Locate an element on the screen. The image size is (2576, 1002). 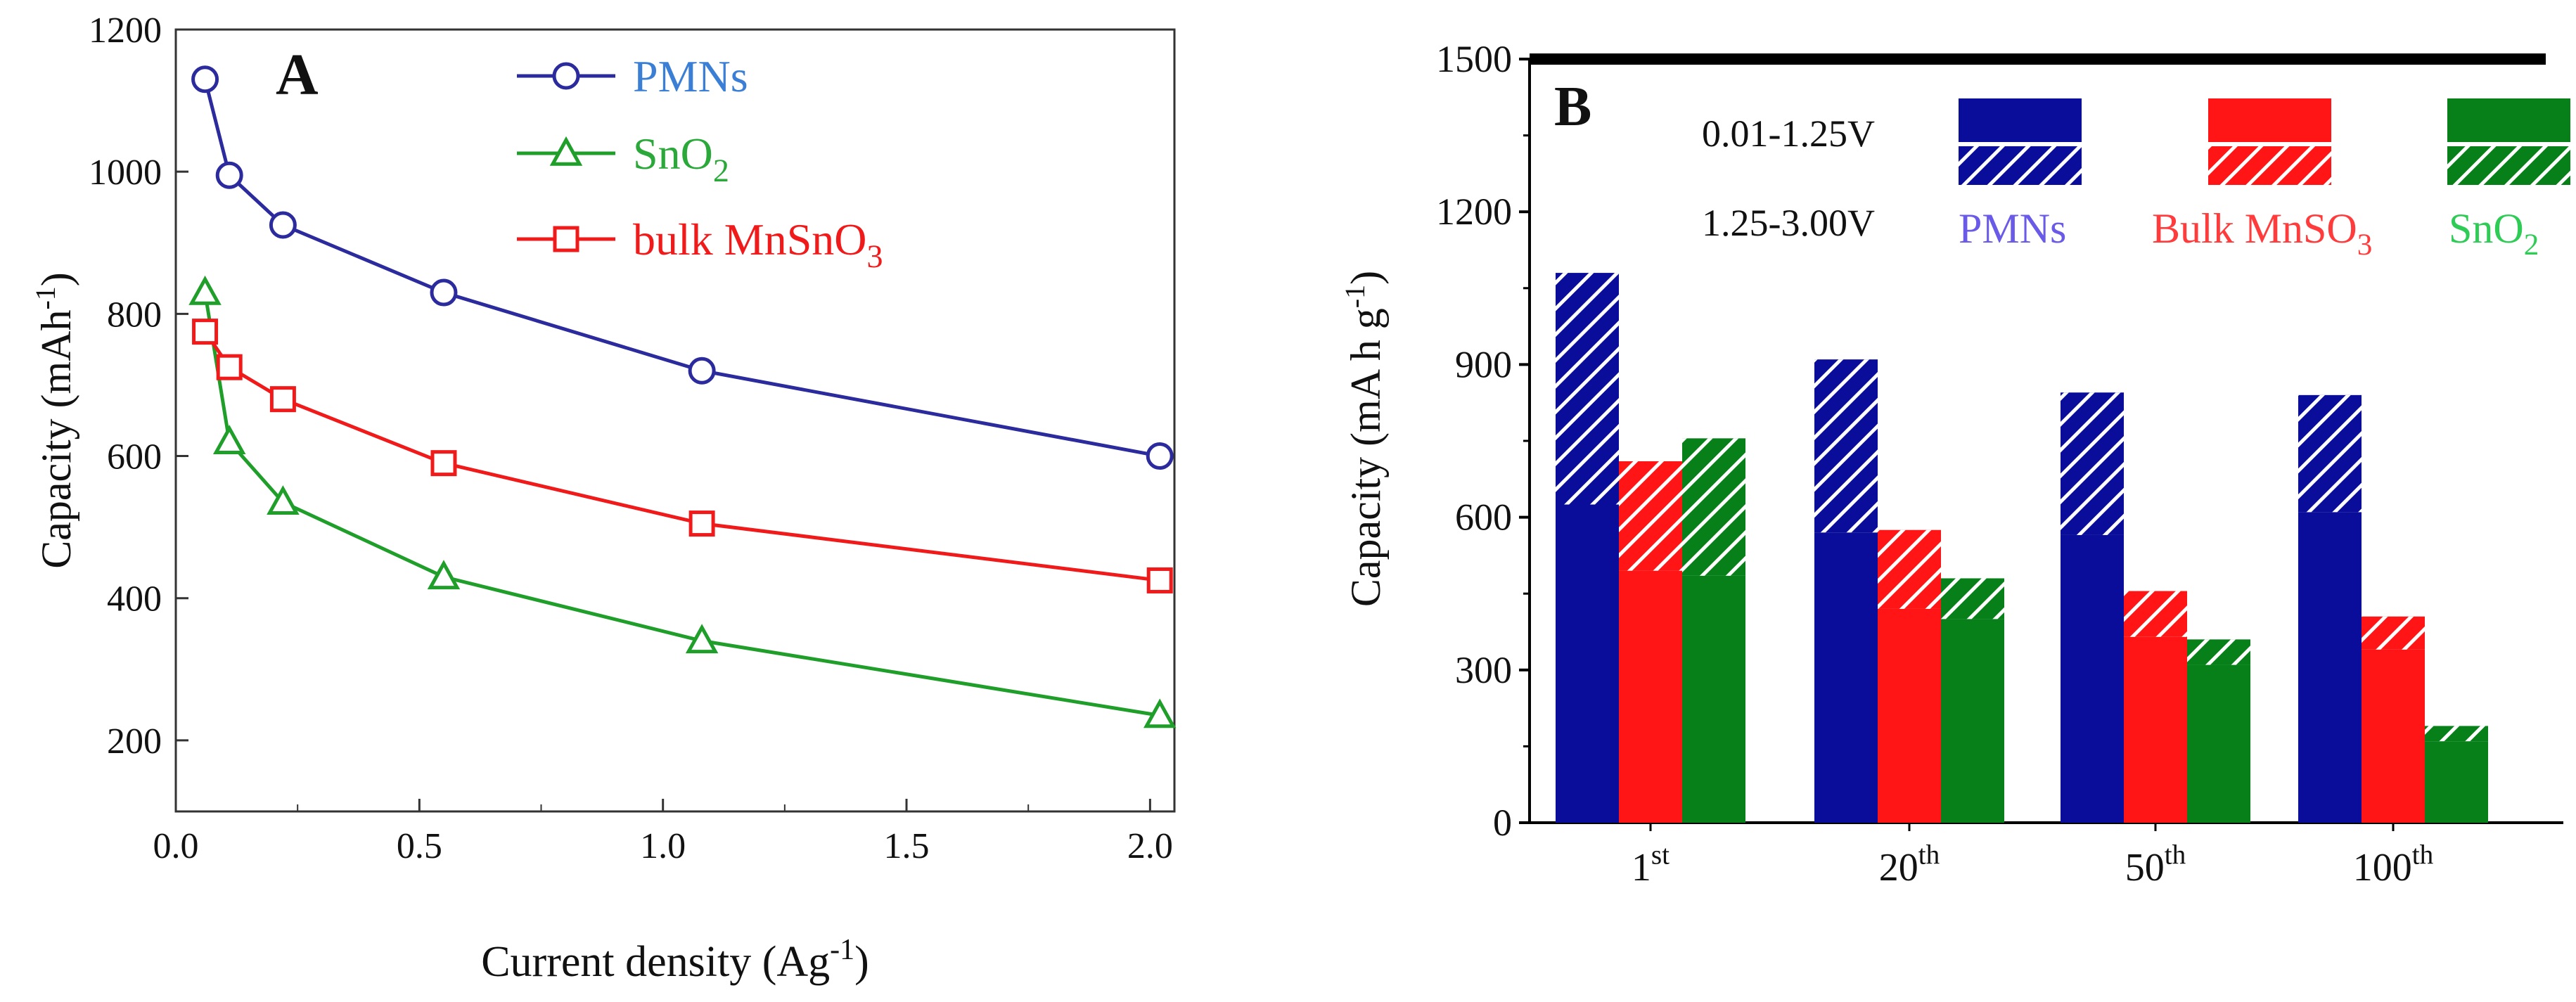
panel-b-x-axis: 1st 20th 50th 100th is located at coordinates (2033, 856).